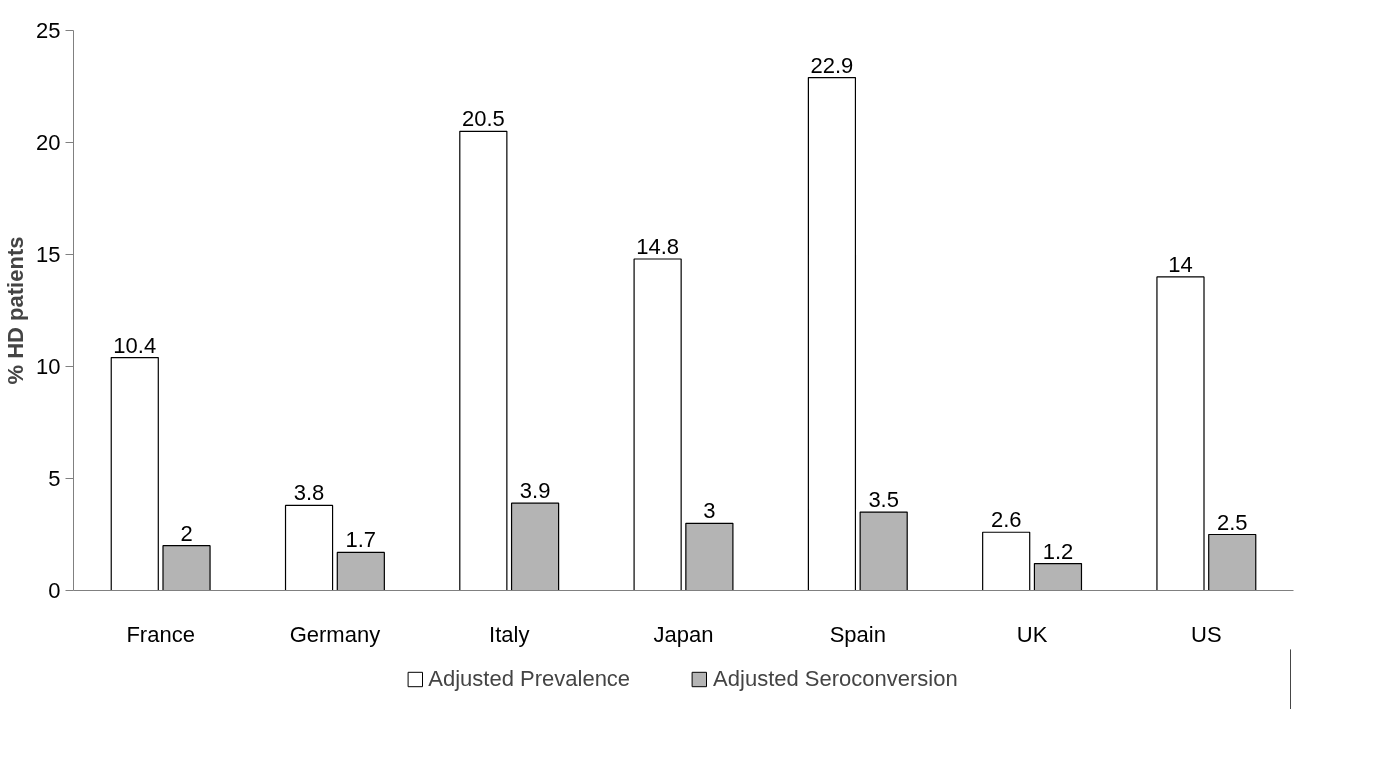  I want to click on data-label: 14, so click(1180, 264).